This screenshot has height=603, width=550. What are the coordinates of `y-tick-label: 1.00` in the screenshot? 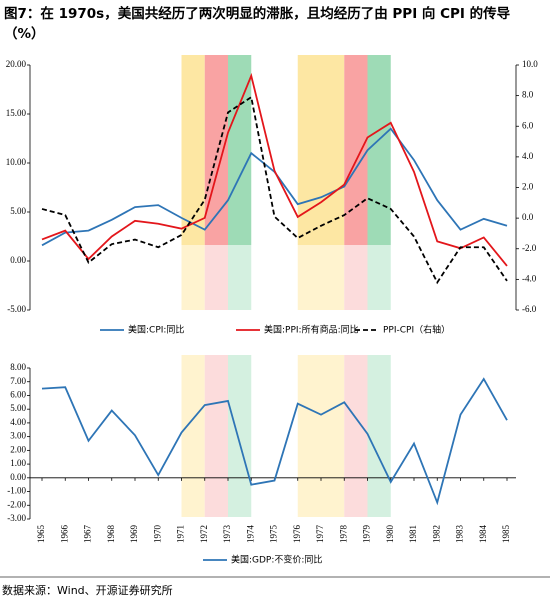 It's located at (18, 463).